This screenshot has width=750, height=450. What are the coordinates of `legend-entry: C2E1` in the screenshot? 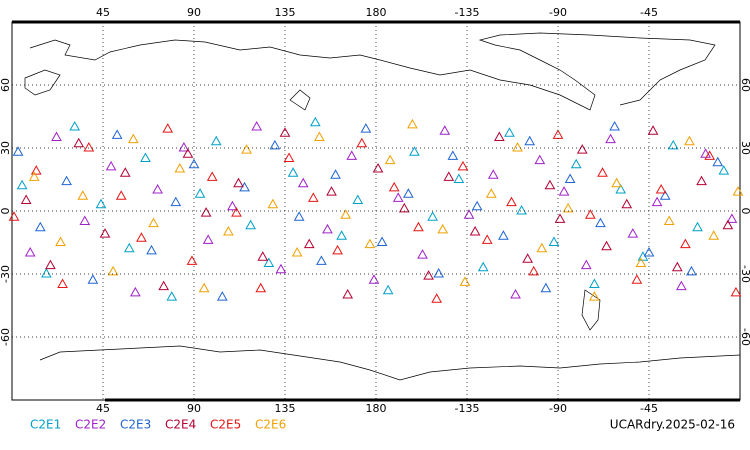 It's located at (45, 425).